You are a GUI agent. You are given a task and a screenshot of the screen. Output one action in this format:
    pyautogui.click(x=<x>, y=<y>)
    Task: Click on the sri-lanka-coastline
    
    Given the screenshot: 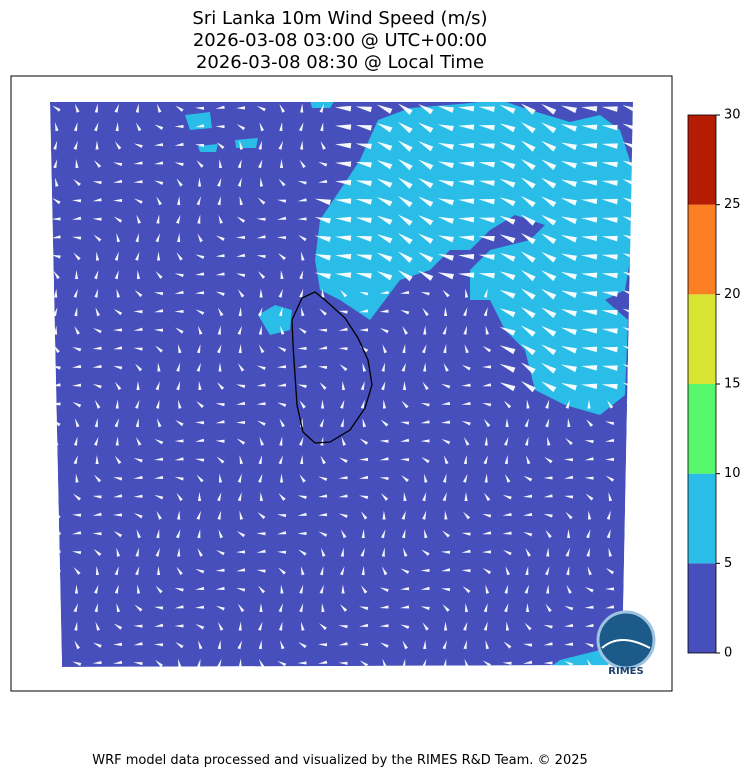 What is the action you would take?
    pyautogui.click(x=332, y=367)
    